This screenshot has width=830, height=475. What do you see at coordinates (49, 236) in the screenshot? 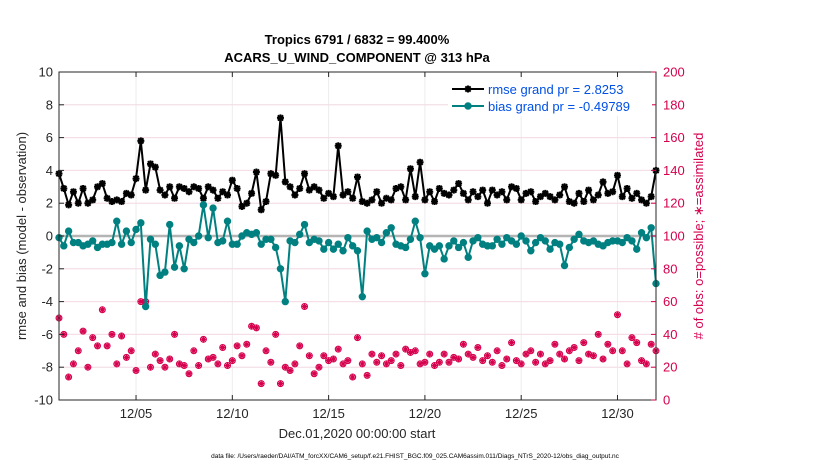
I see `left-tick-label: 0` at bounding box center [49, 236].